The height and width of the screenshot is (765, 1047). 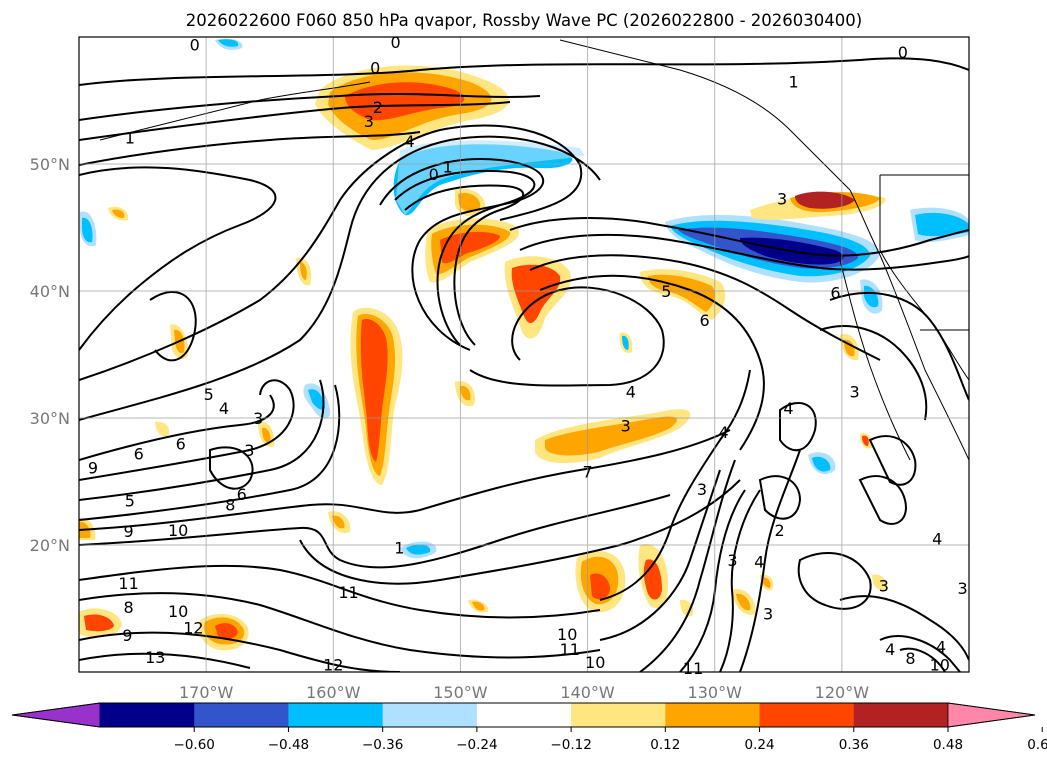 I want to click on y-tick-label: 20°N, so click(x=50, y=545).